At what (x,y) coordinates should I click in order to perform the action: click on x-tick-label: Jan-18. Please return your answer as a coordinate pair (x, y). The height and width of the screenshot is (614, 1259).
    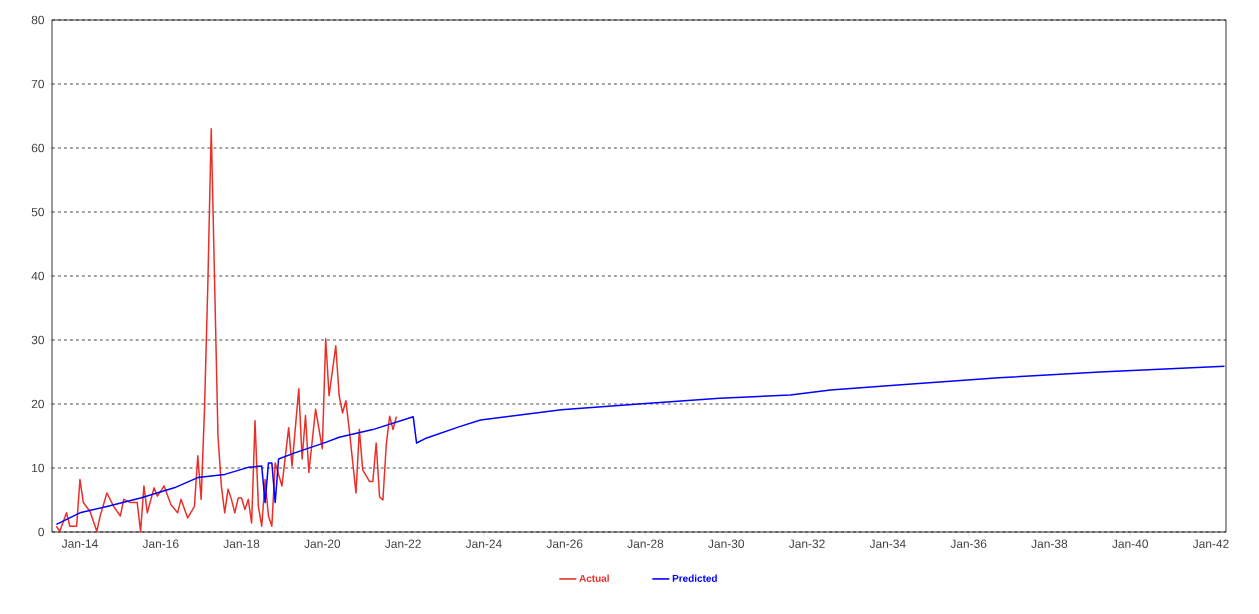
    Looking at the image, I should click on (241, 543).